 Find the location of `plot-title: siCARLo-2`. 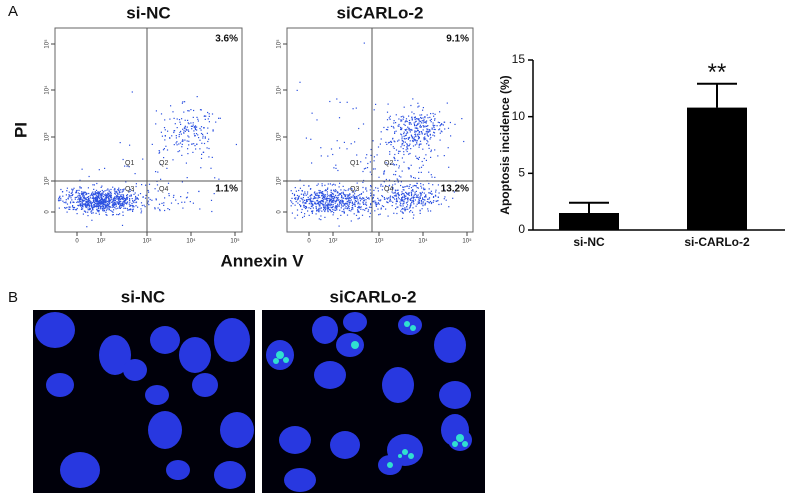

plot-title: siCARLo-2 is located at coordinates (380, 12).